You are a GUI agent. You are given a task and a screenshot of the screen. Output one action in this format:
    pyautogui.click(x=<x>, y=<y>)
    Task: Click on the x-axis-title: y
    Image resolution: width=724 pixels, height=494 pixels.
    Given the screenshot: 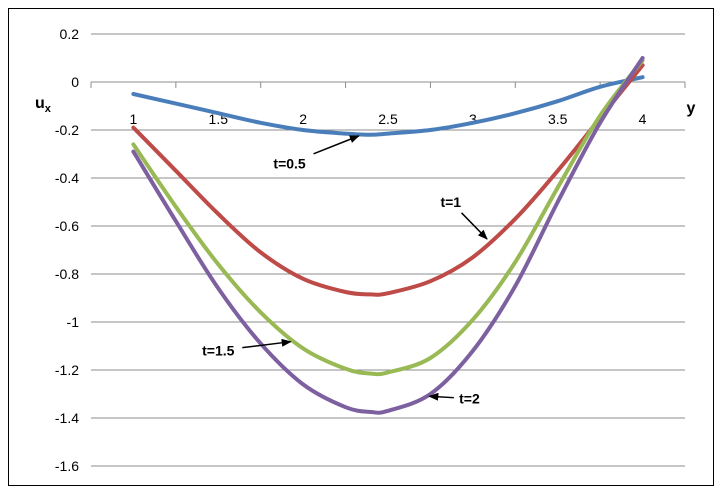 What is the action you would take?
    pyautogui.click(x=691, y=108)
    